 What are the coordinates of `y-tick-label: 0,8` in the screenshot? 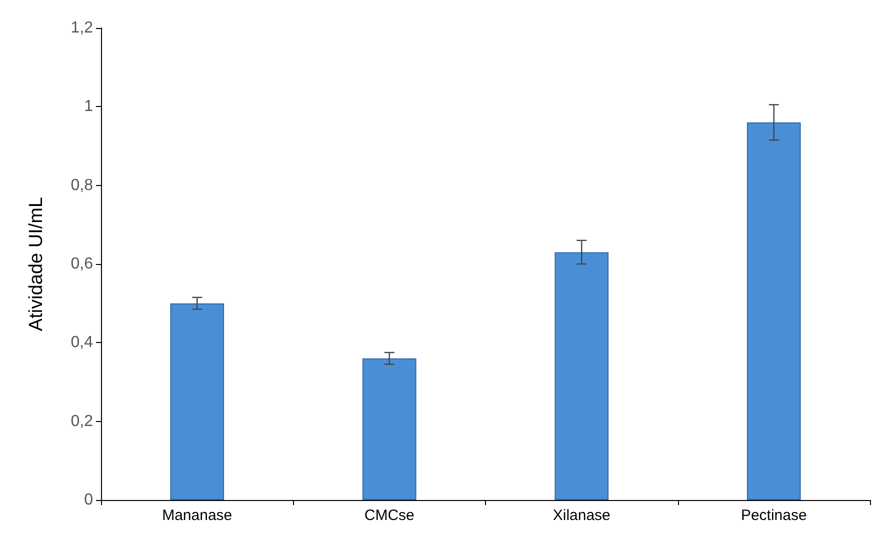 It's located at (82, 185).